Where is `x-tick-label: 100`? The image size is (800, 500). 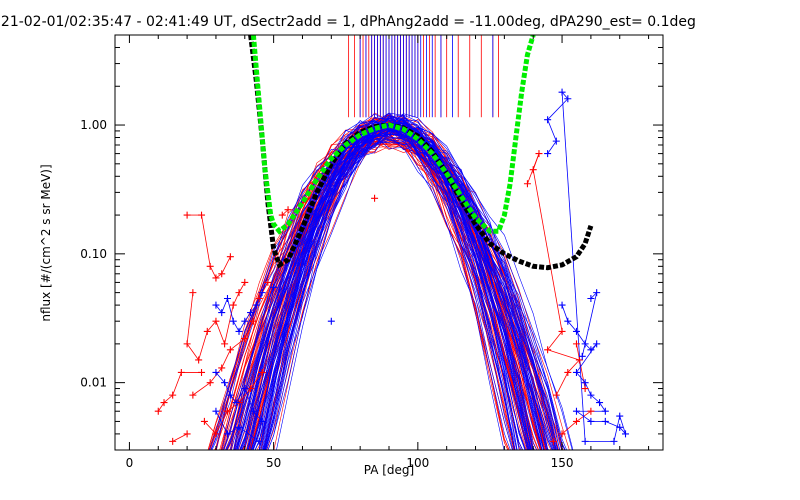
x-tick-label: 100 is located at coordinates (417, 463).